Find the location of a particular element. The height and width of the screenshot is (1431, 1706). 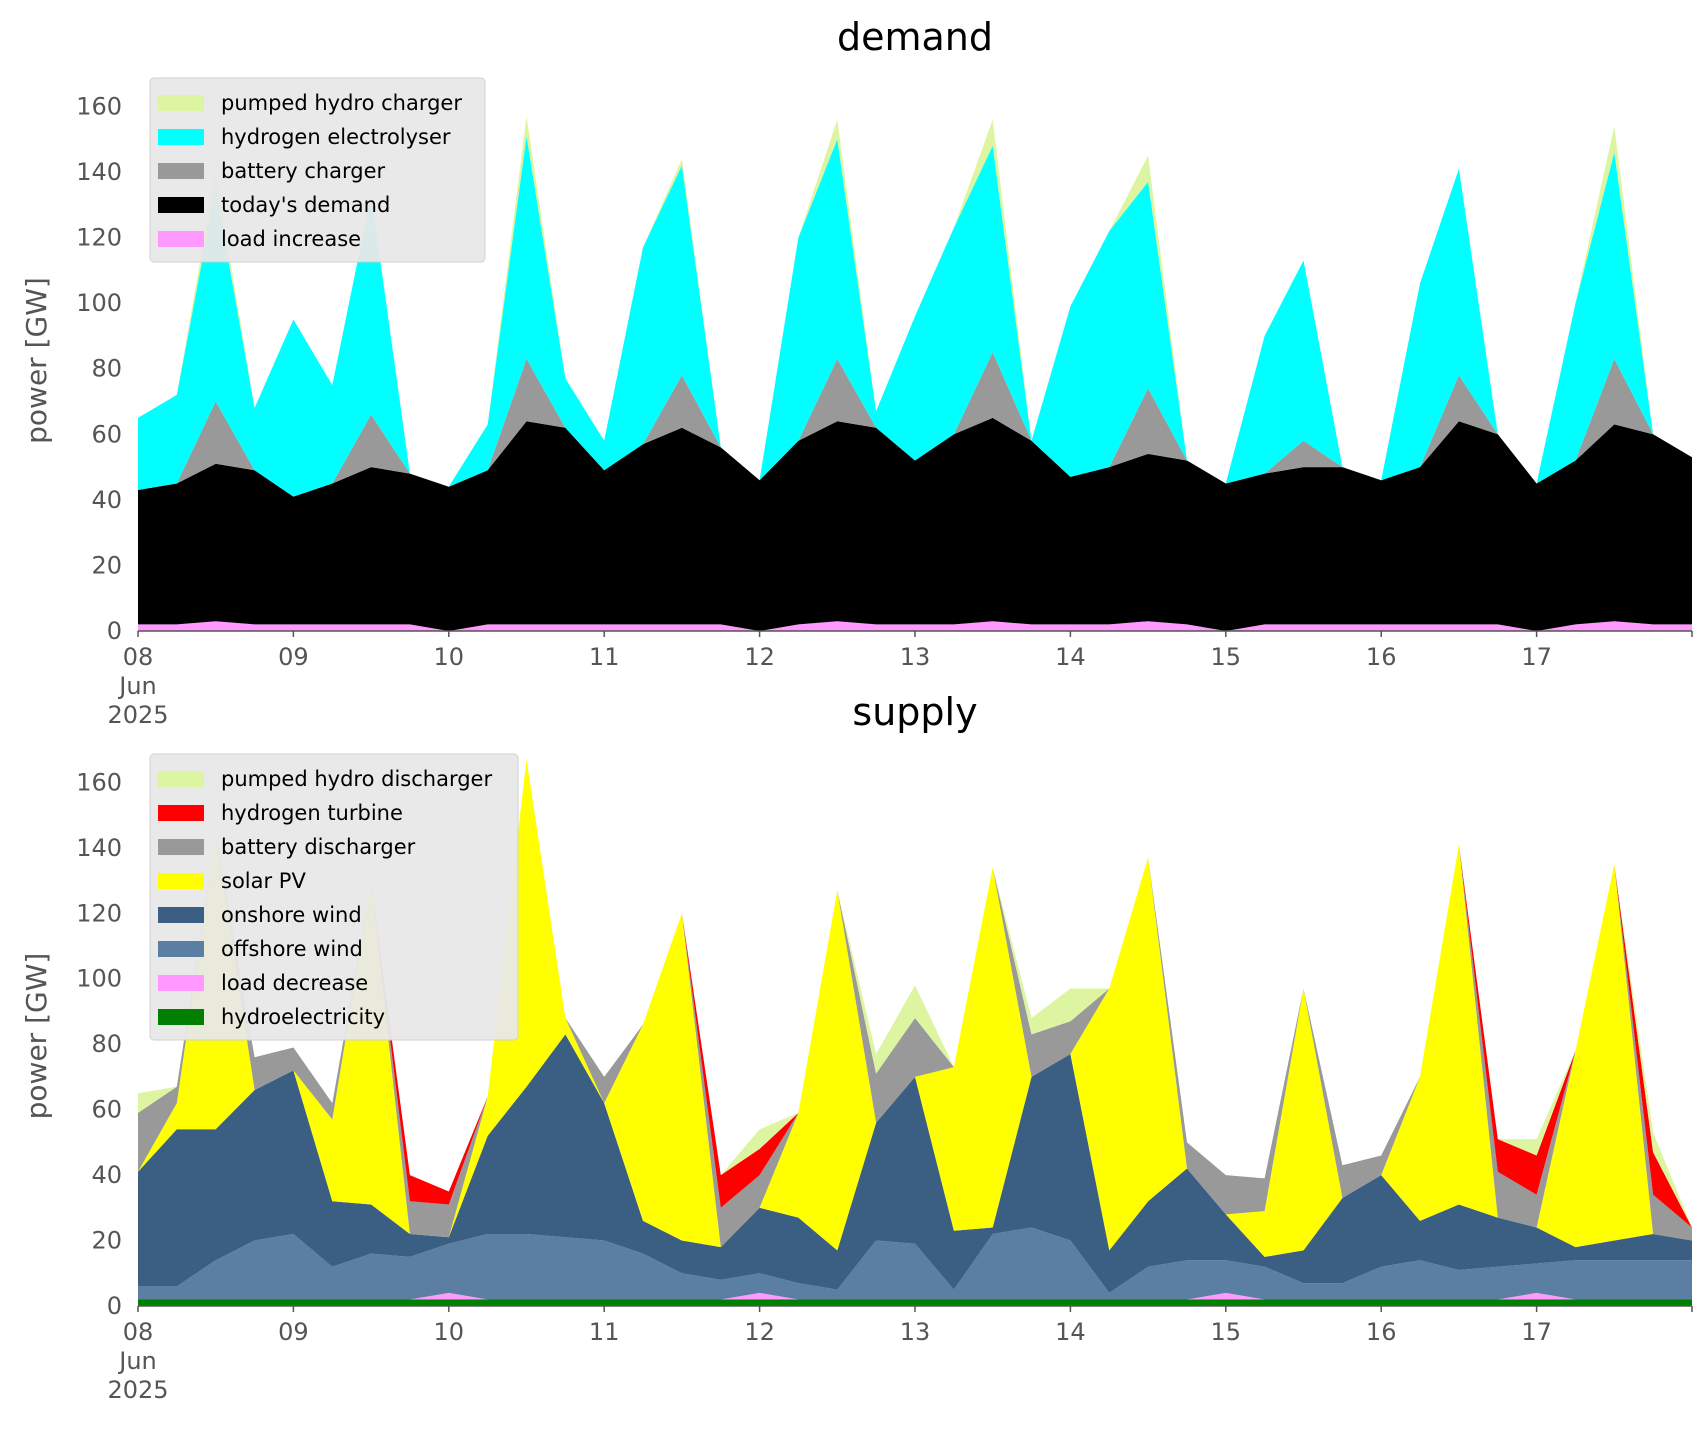

legend-entry: battery charger is located at coordinates (303, 171).